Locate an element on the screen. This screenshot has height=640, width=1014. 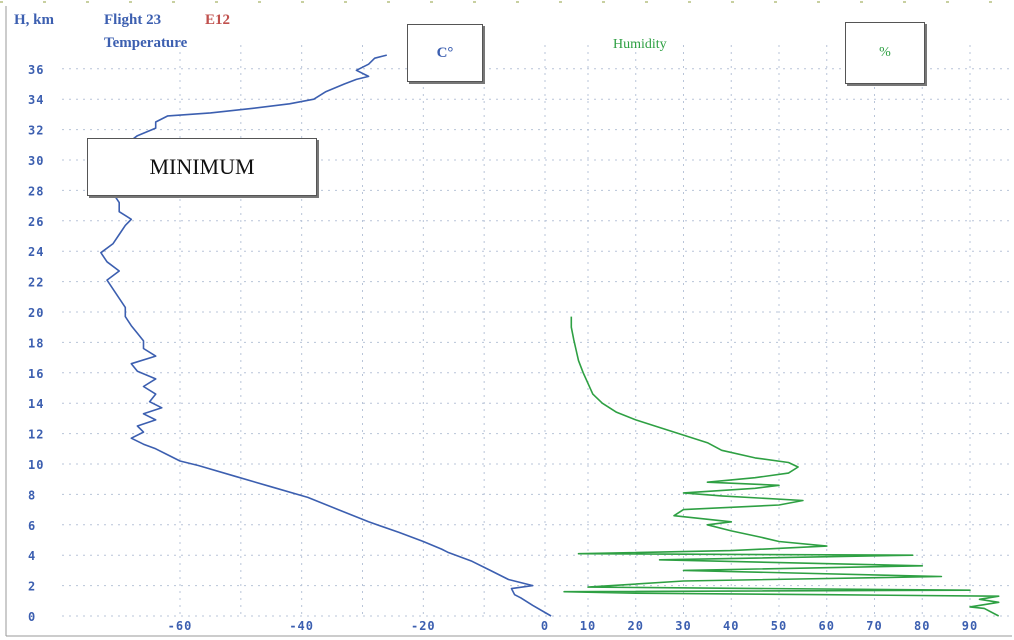
y-tick-label: 28 is located at coordinates (36, 191).